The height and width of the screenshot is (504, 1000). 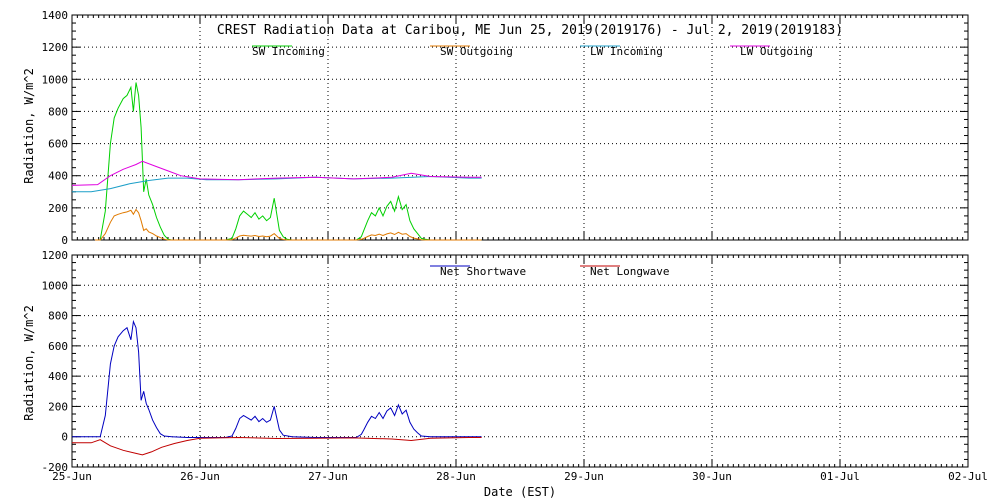 I want to click on top-y-tick-label: 800, so click(x=58, y=111).